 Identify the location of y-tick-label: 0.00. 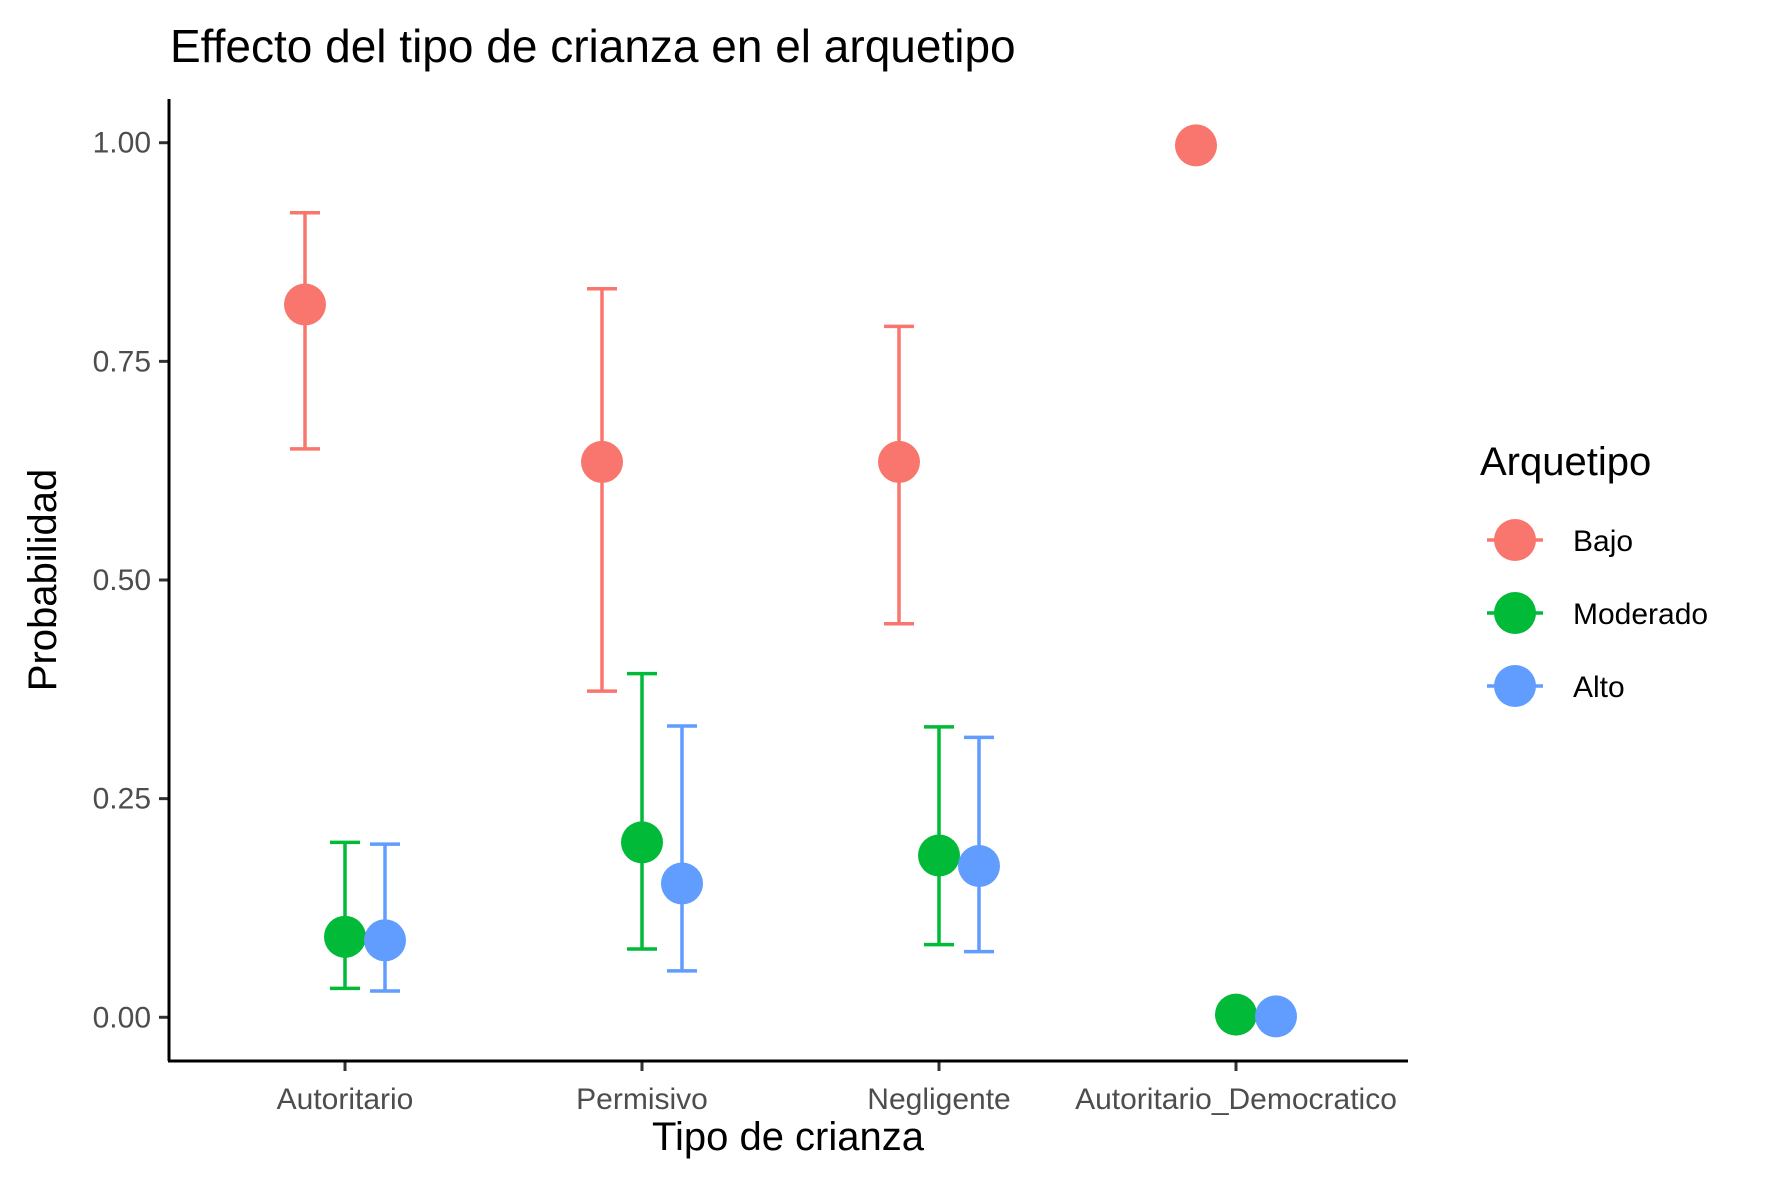
(122, 1017).